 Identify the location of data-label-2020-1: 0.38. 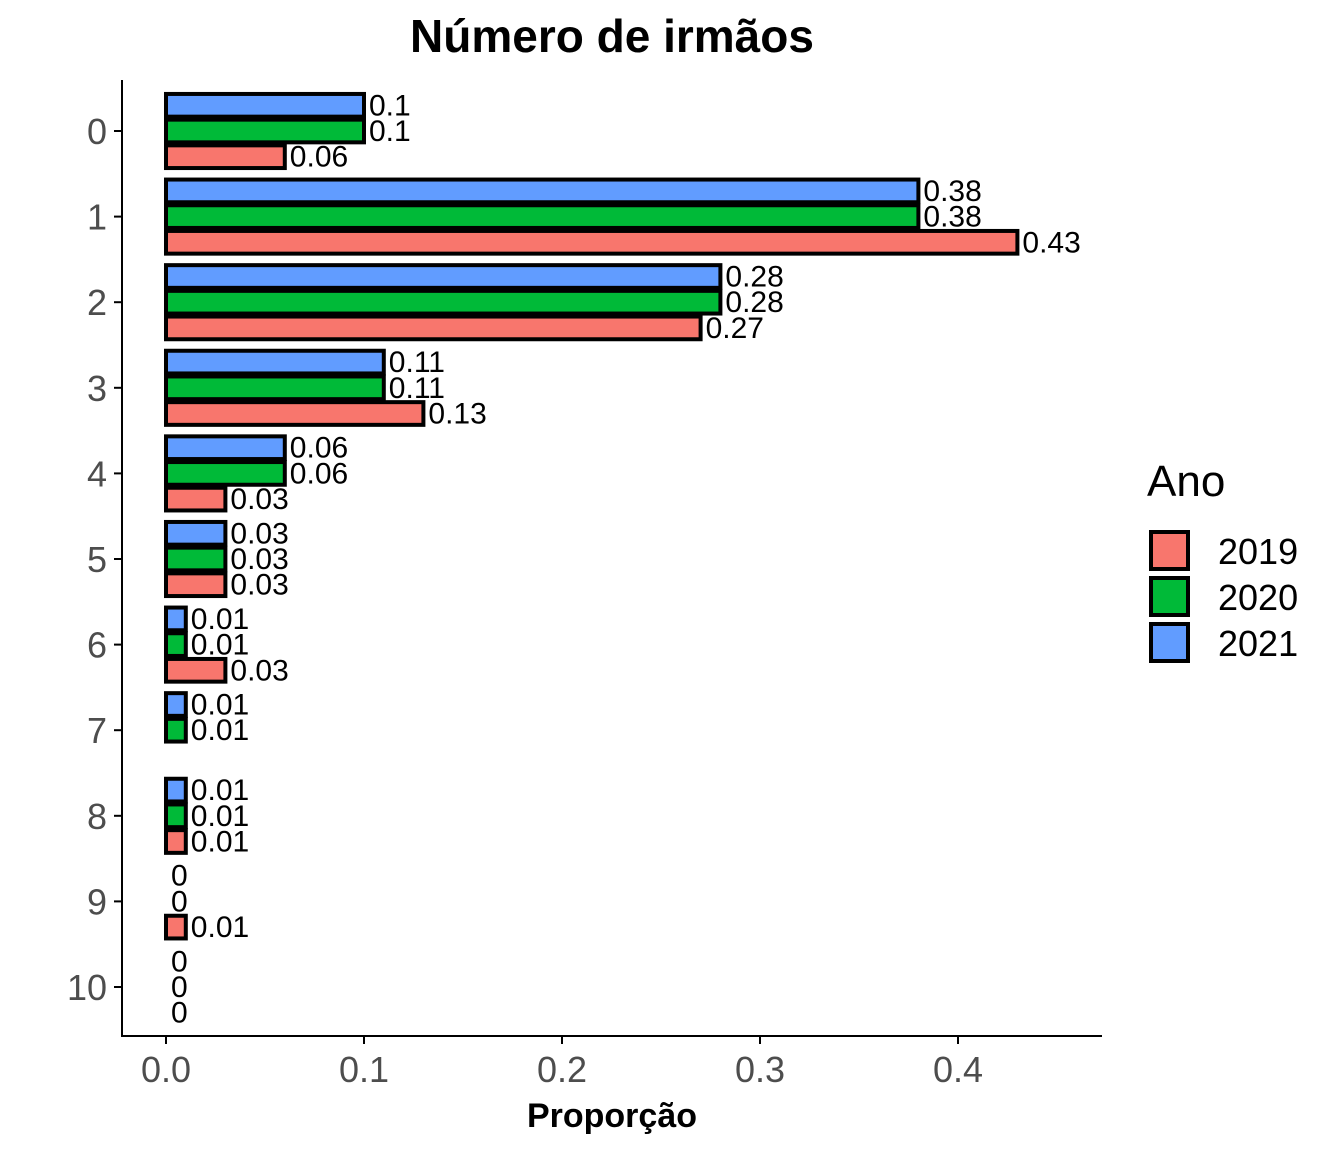
(952, 217).